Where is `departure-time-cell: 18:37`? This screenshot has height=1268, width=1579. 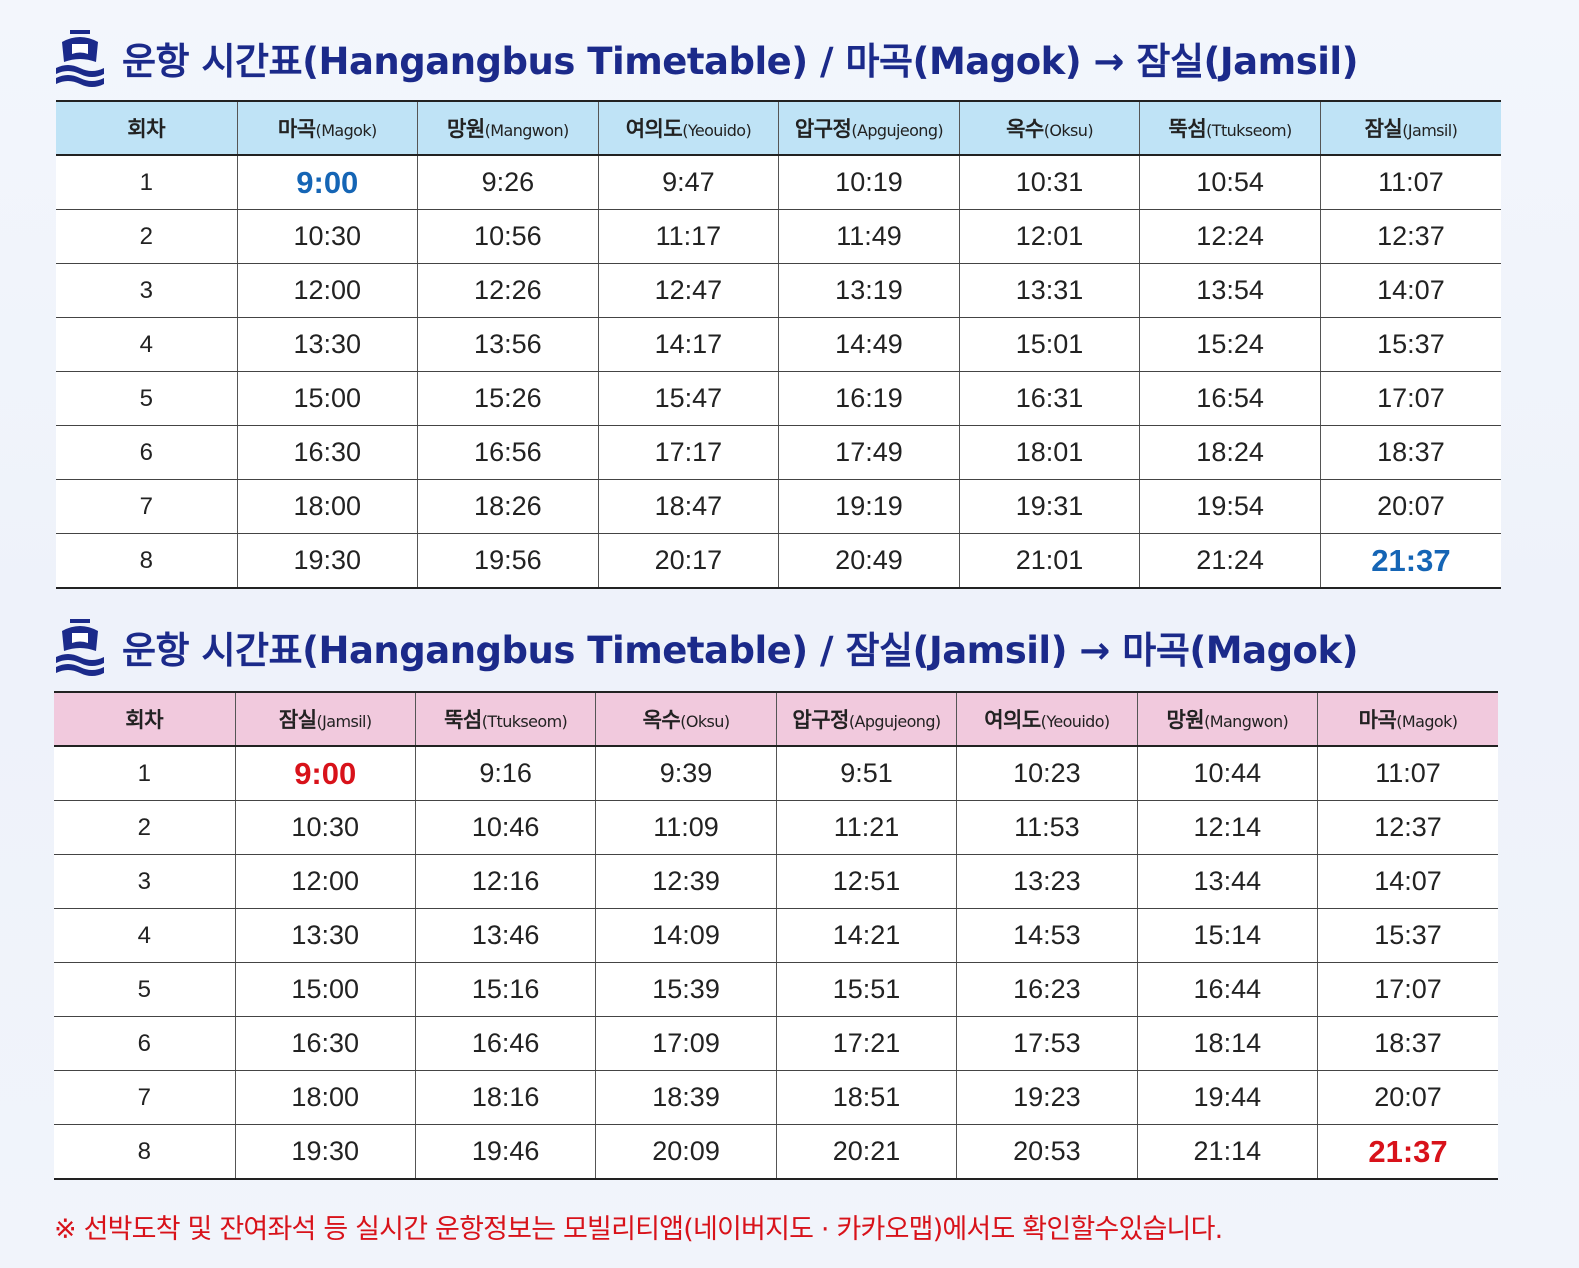 departure-time-cell: 18:37 is located at coordinates (1407, 1043).